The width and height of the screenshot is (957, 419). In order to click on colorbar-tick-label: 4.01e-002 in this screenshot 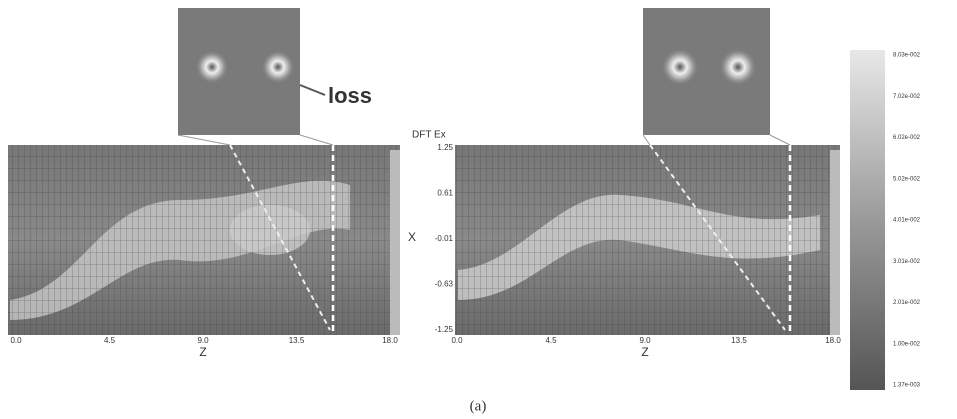, I will do `click(907, 221)`.